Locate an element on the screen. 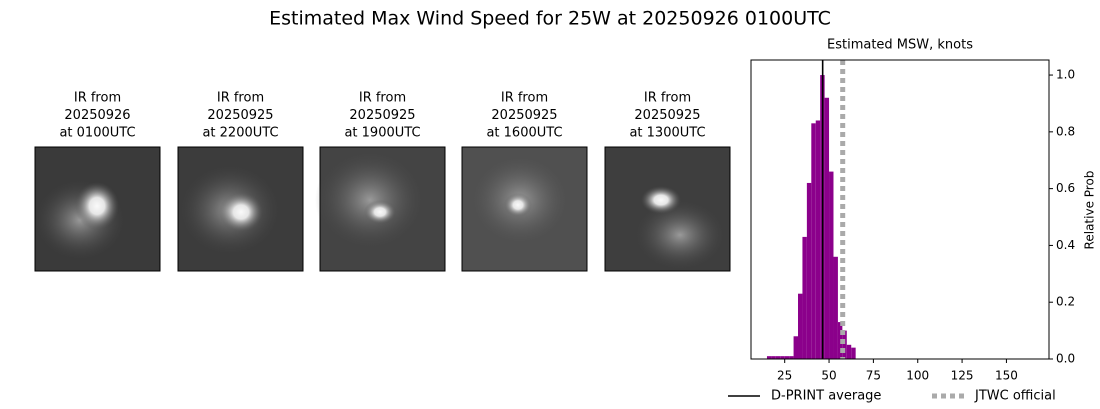 This screenshot has width=1100, height=409. y-tick-label: 0.2 is located at coordinates (1065, 302).